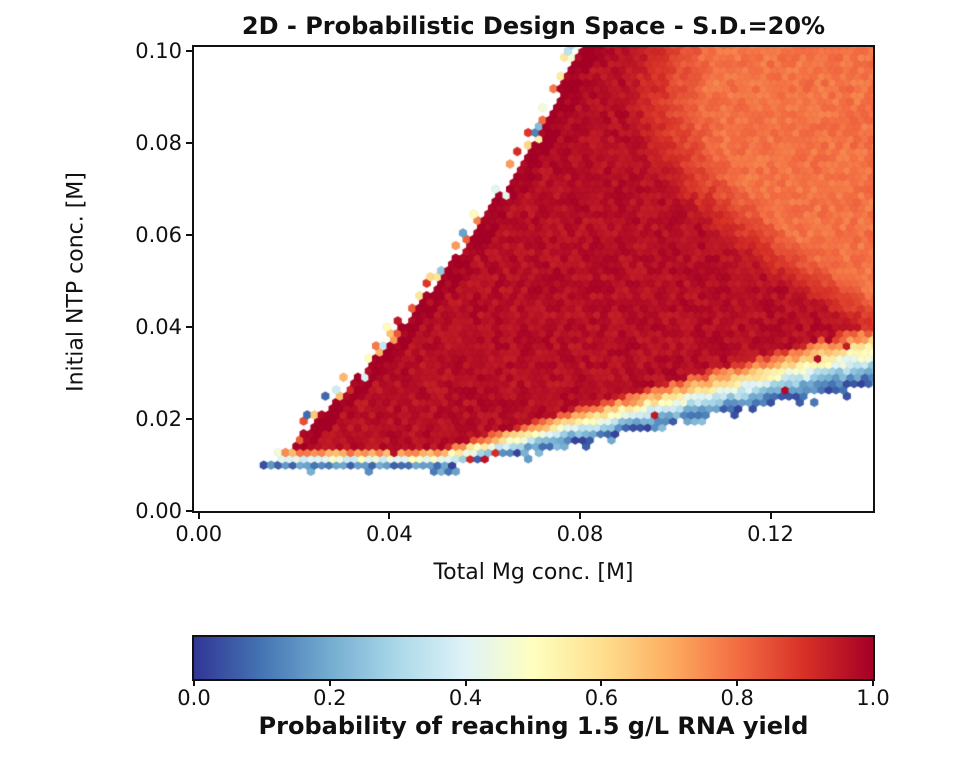 The image size is (954, 764). What do you see at coordinates (580, 534) in the screenshot?
I see `x-tick-label: 0.08` at bounding box center [580, 534].